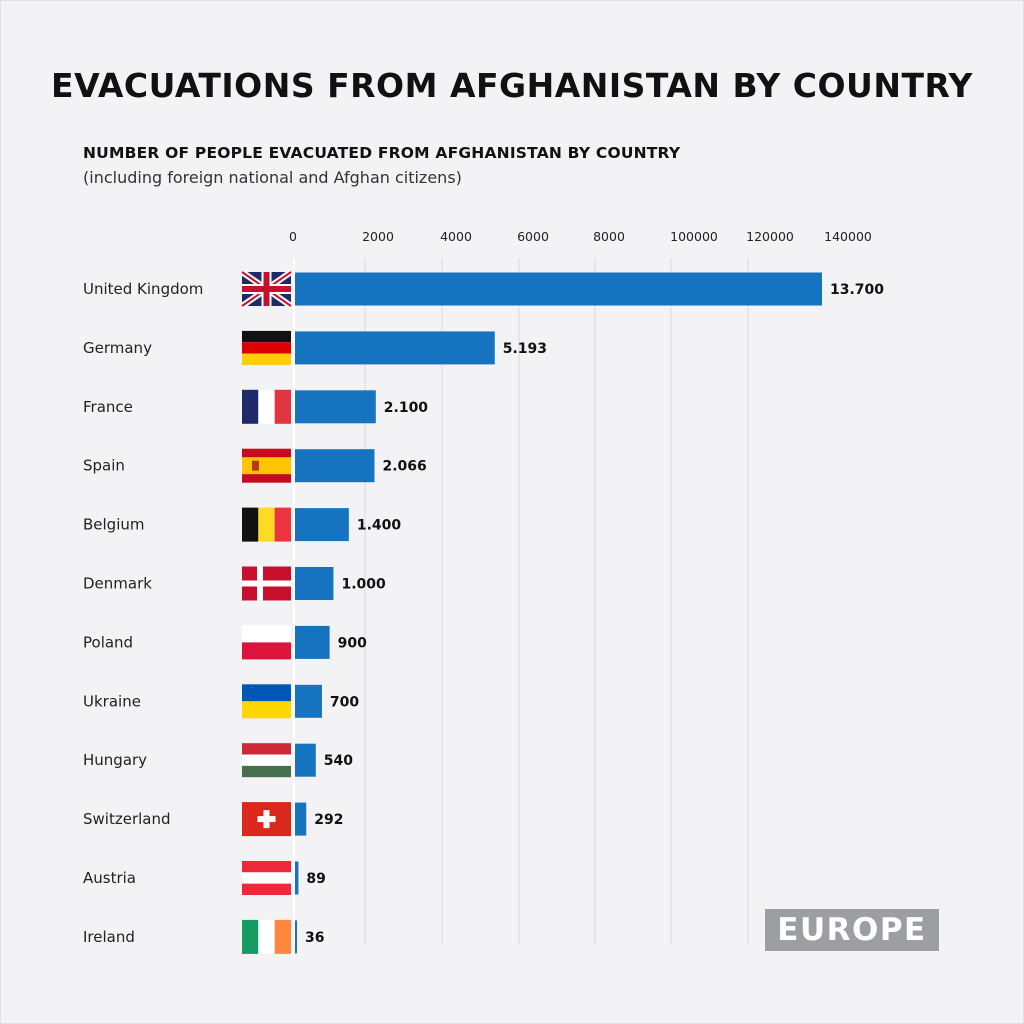  I want to click on x-tick-label: 140000, so click(848, 236).